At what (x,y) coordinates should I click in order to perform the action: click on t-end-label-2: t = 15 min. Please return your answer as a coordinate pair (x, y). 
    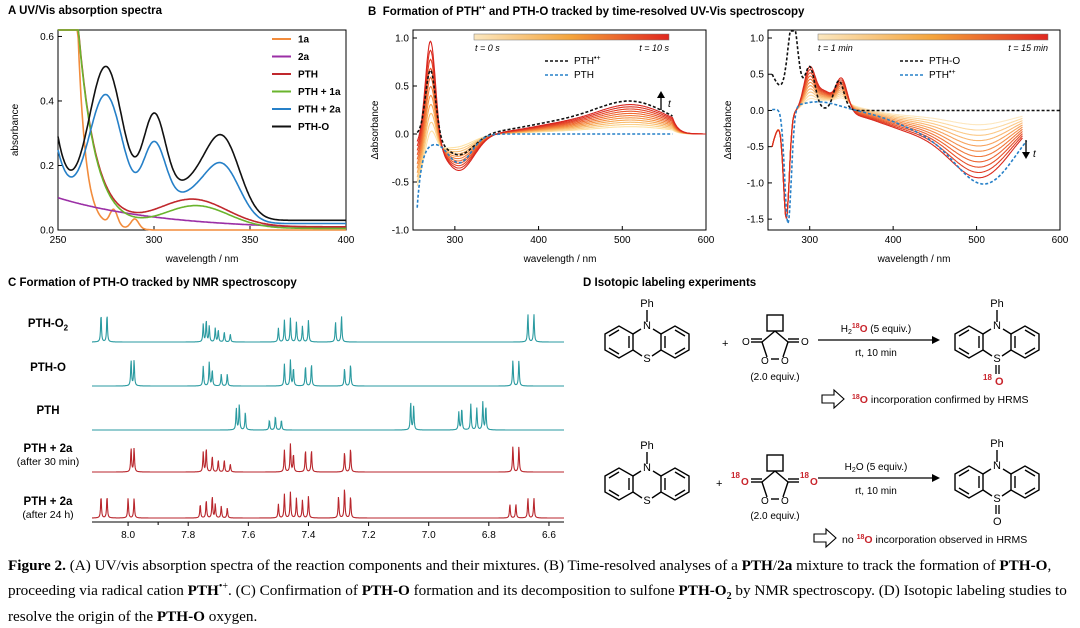
    Looking at the image, I should click on (1028, 48).